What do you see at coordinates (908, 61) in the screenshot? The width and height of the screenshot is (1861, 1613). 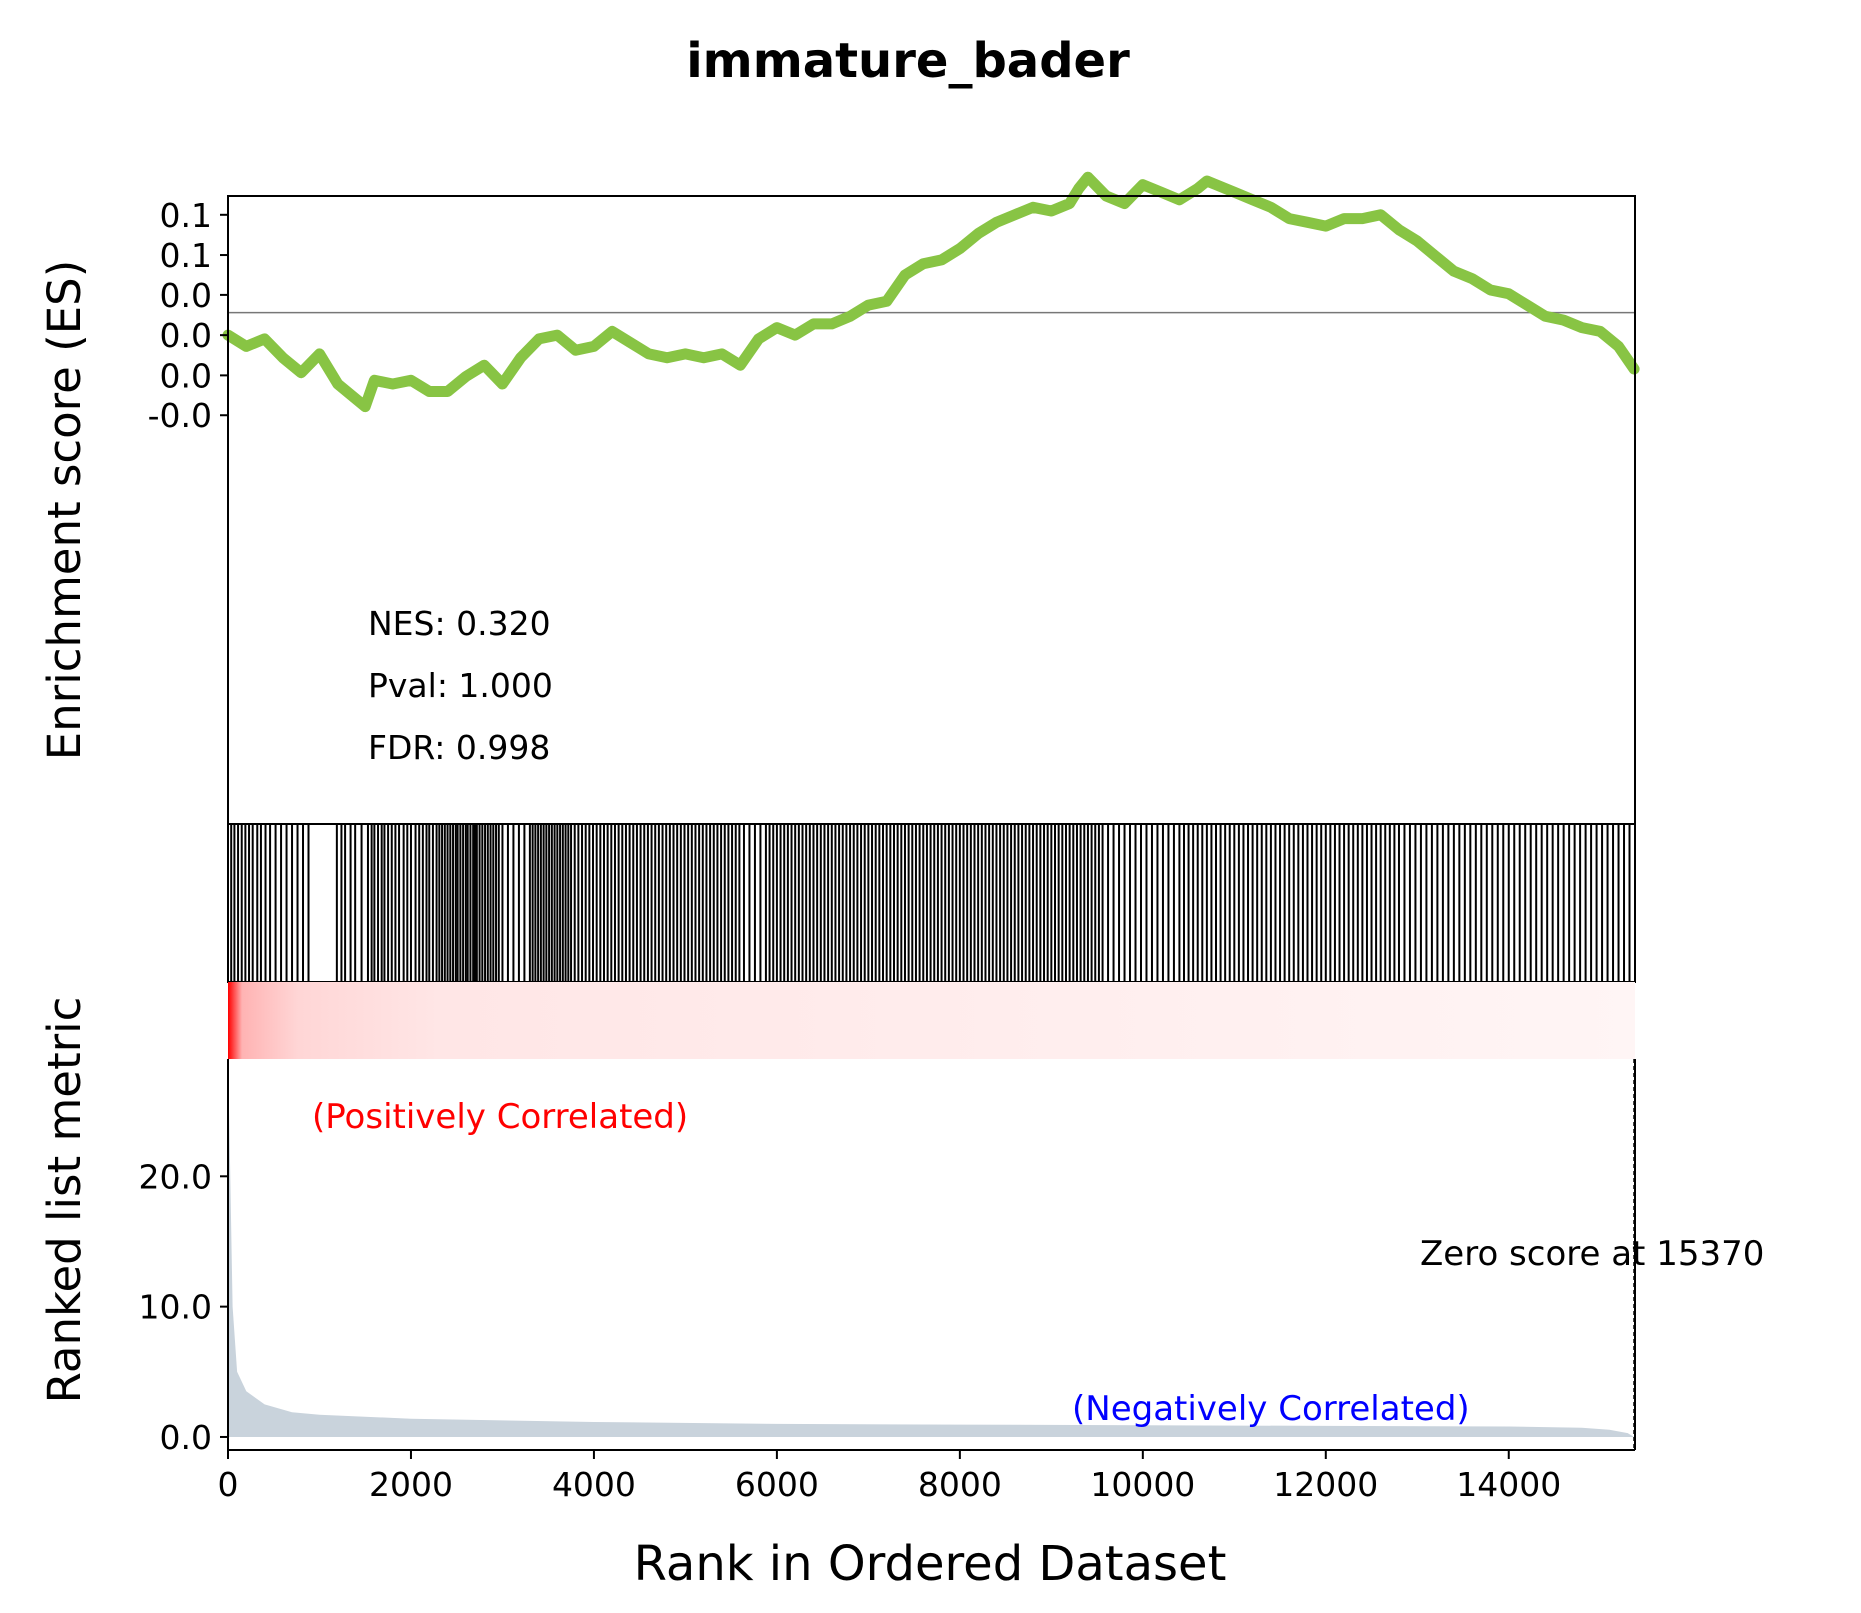 I see `chart-title: immature_bader` at bounding box center [908, 61].